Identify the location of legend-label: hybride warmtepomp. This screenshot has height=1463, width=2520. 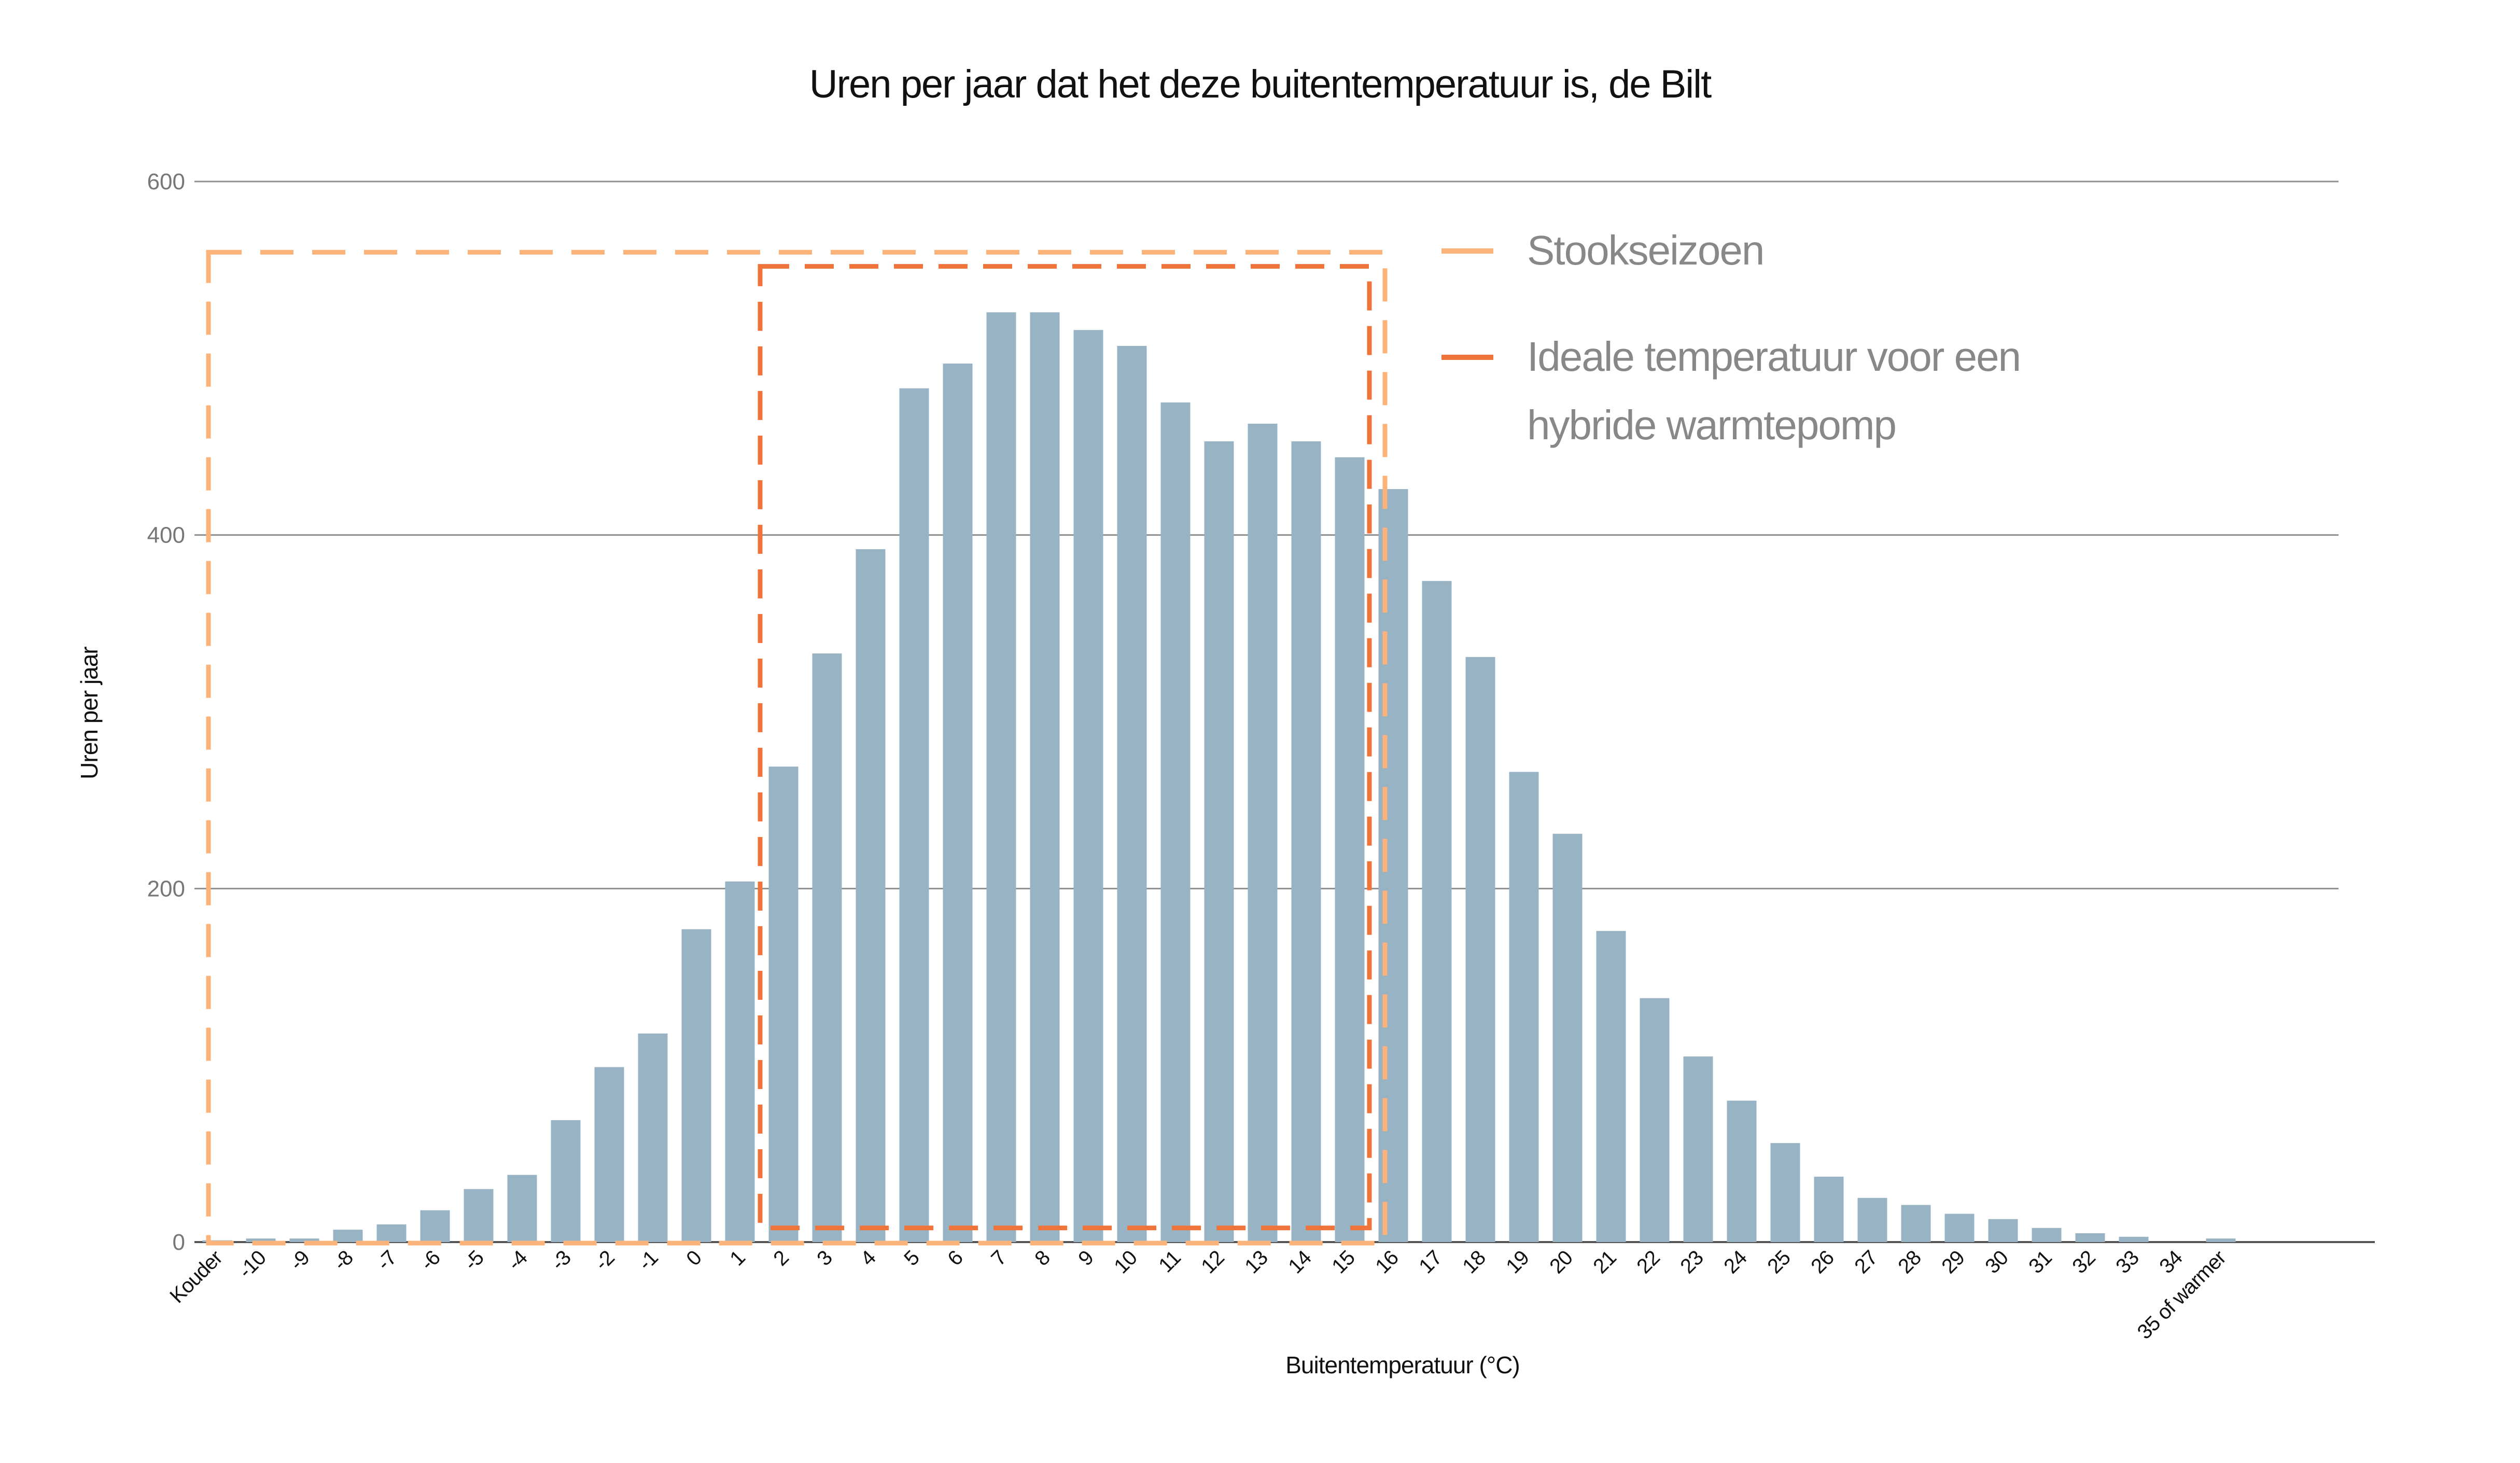
(1711, 425).